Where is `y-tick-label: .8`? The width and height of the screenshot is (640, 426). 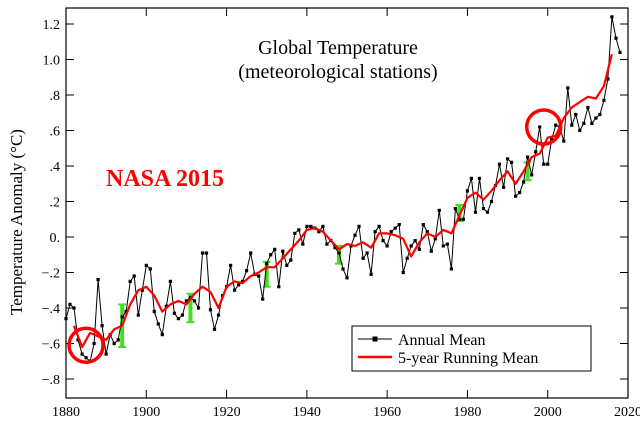 y-tick-label: .8 is located at coordinates (55, 96).